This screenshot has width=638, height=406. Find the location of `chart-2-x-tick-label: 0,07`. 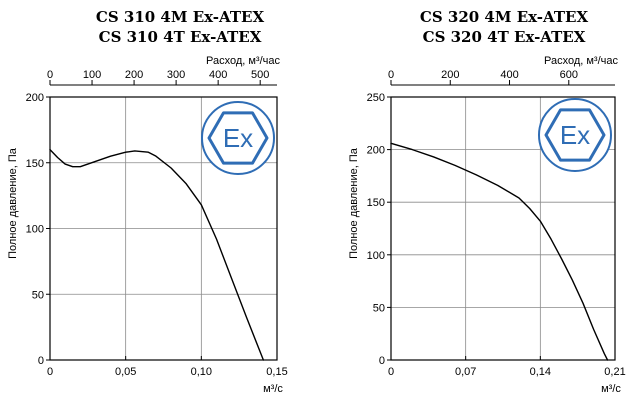

chart-2-x-tick-label: 0,07 is located at coordinates (465, 372).